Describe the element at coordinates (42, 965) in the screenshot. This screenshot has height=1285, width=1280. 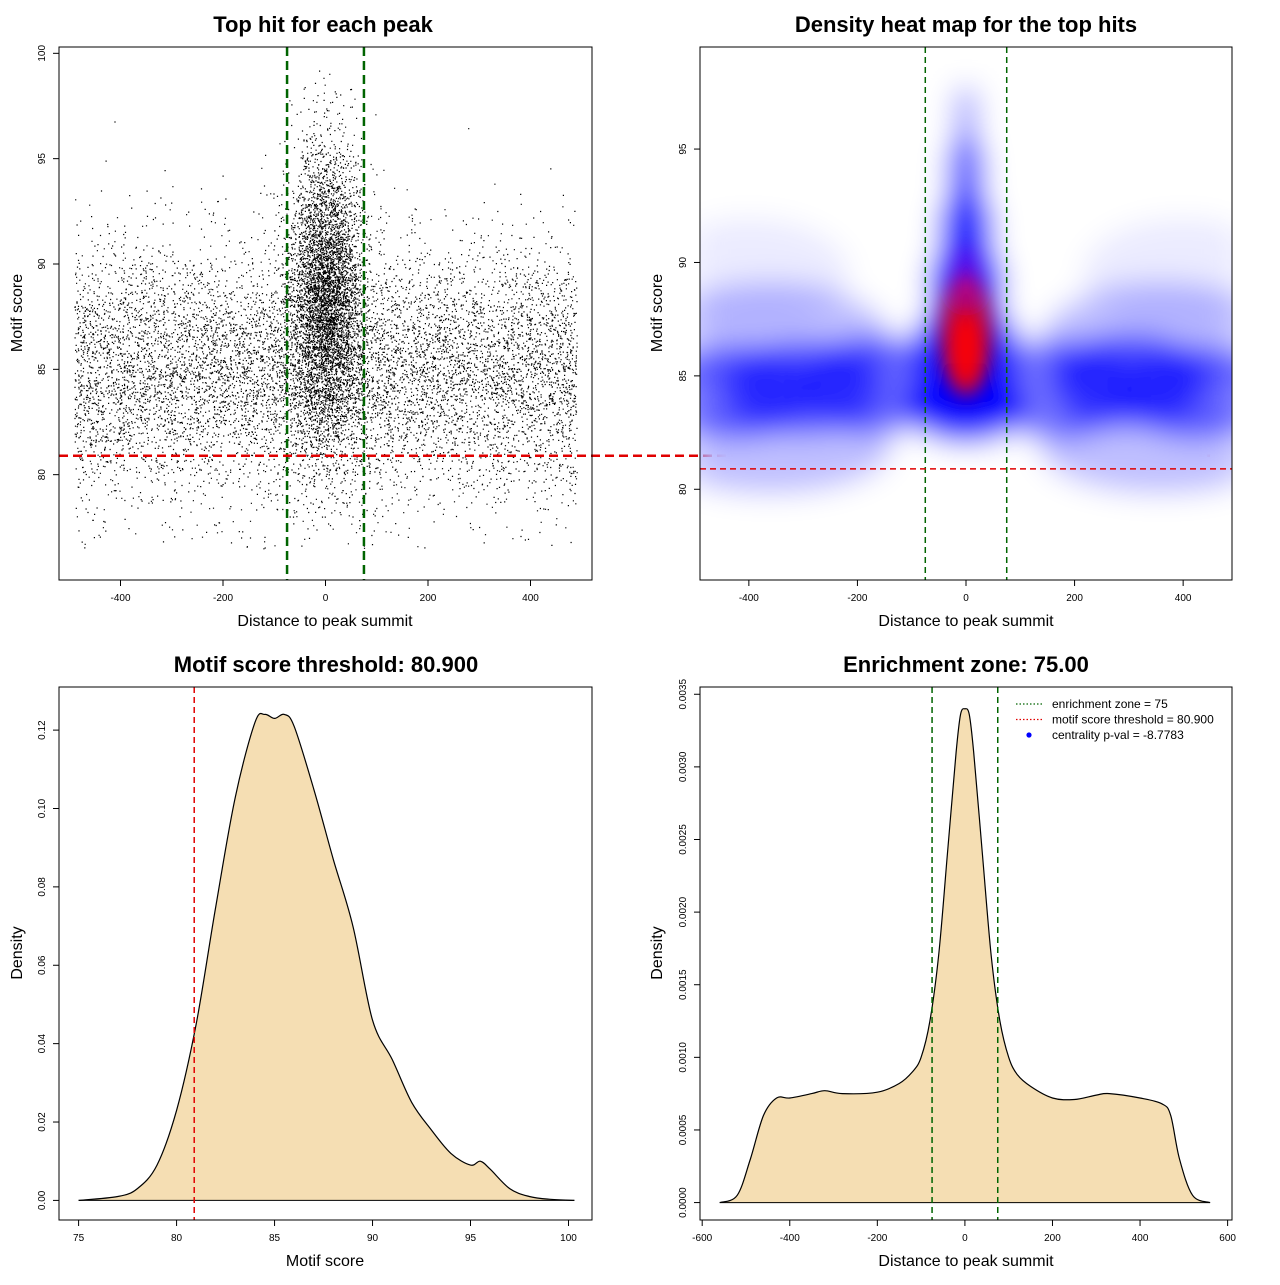
I see `y-tick-label: 0.06` at that location.